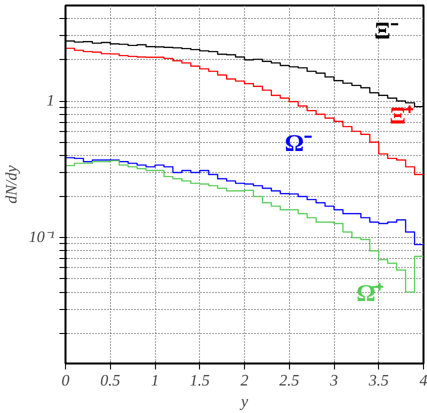 The image size is (427, 413). Describe the element at coordinates (155, 381) in the screenshot. I see `x-tick-label: 1` at that location.